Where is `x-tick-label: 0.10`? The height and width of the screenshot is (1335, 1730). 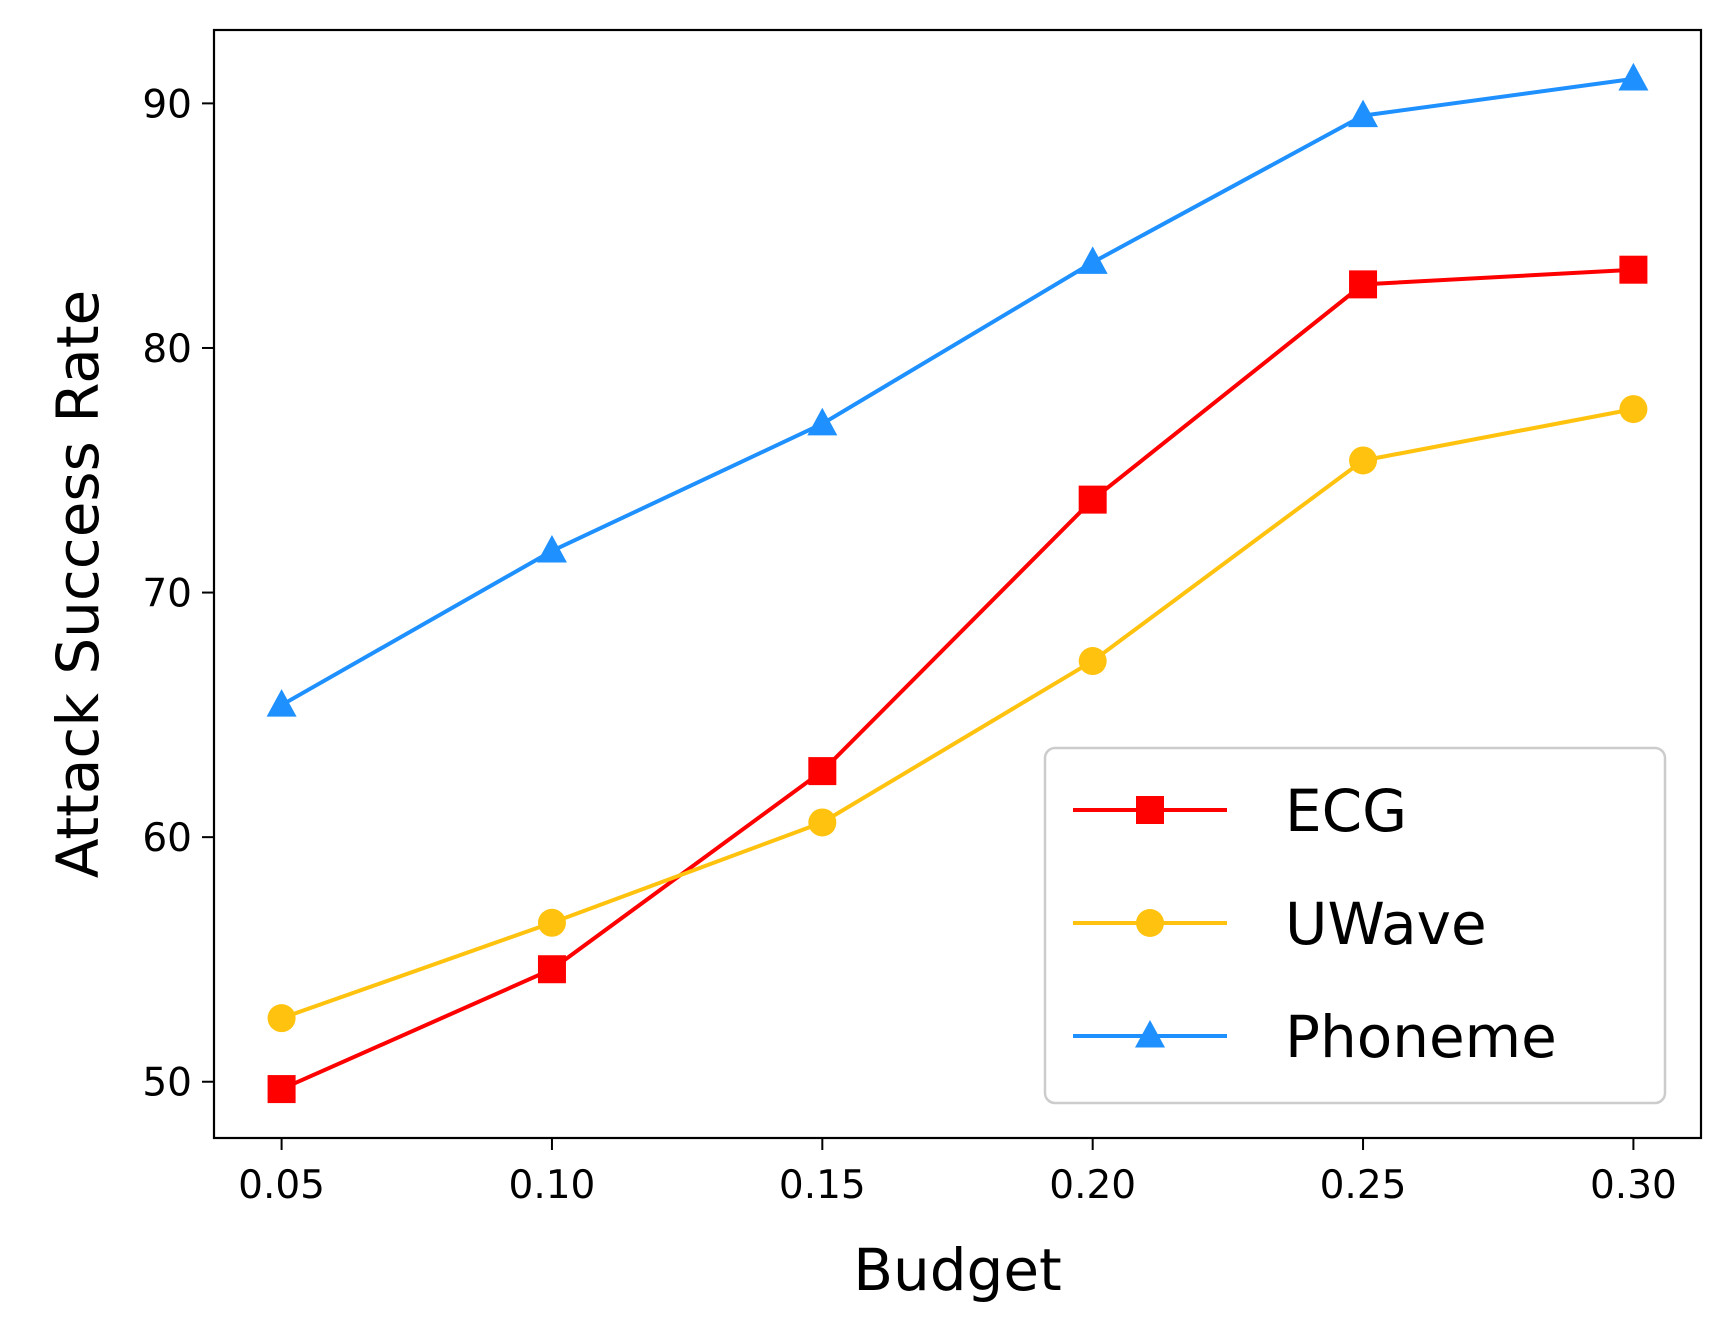 x-tick-label: 0.10 is located at coordinates (552, 1185).